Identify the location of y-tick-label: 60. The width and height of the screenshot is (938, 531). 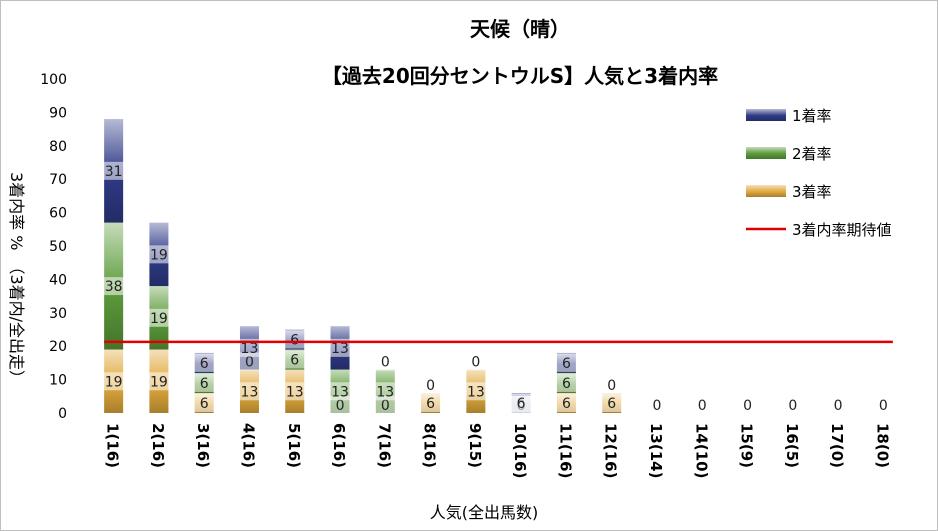
(58, 214).